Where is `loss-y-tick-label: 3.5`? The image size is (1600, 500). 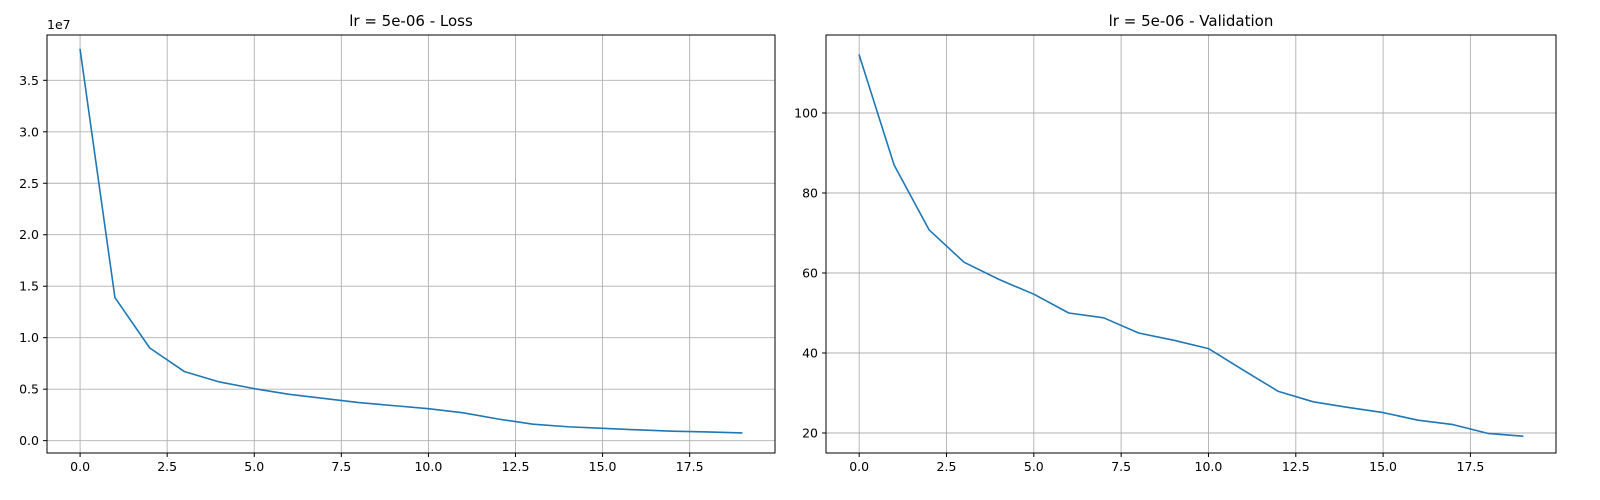
loss-y-tick-label: 3.5 is located at coordinates (29, 80).